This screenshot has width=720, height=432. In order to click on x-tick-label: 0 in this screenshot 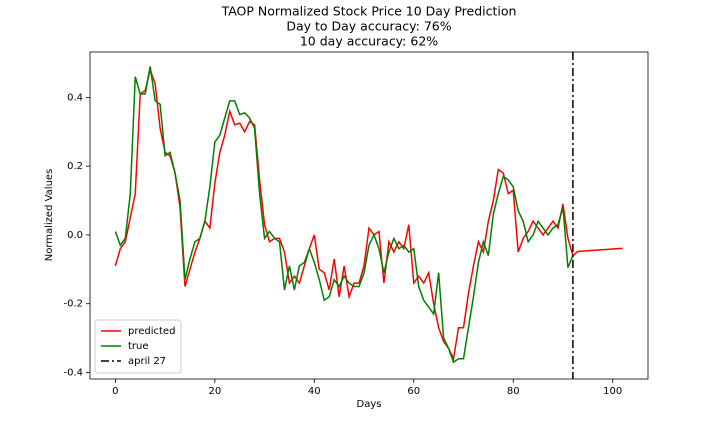, I will do `click(115, 391)`.